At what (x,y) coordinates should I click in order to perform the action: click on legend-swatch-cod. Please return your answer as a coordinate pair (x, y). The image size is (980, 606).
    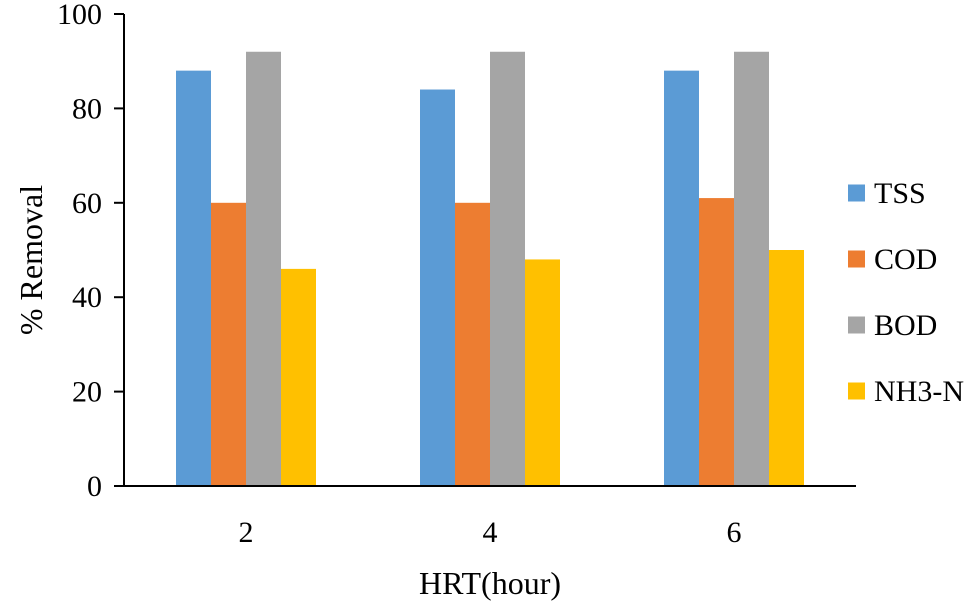
    Looking at the image, I should click on (856, 259).